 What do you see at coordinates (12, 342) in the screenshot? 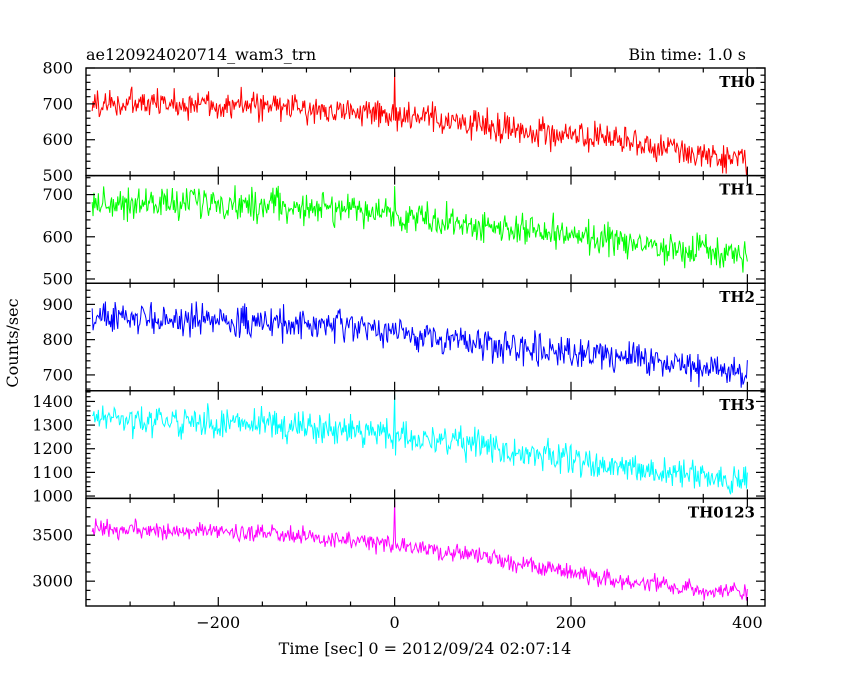
I see `y-axis-label: Counts/sec` at bounding box center [12, 342].